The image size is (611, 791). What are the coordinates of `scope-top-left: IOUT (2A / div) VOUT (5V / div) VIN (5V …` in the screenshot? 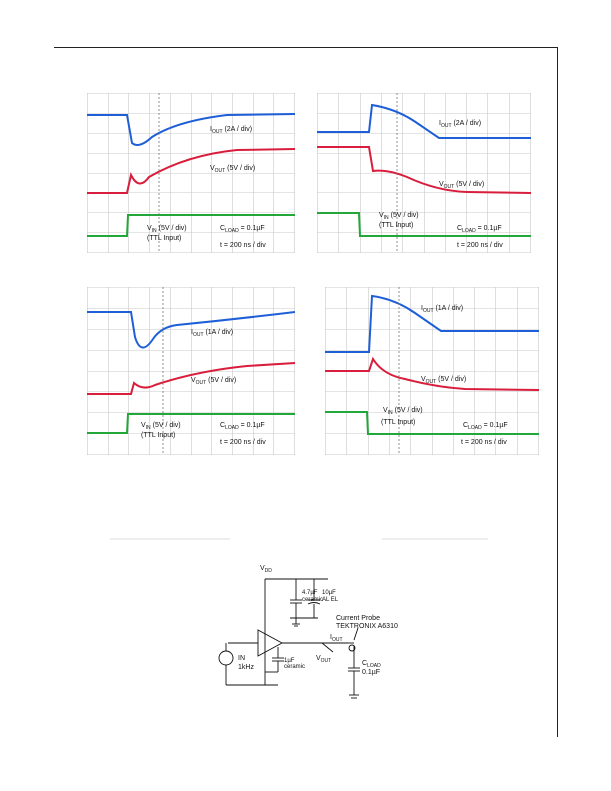 It's located at (191, 173).